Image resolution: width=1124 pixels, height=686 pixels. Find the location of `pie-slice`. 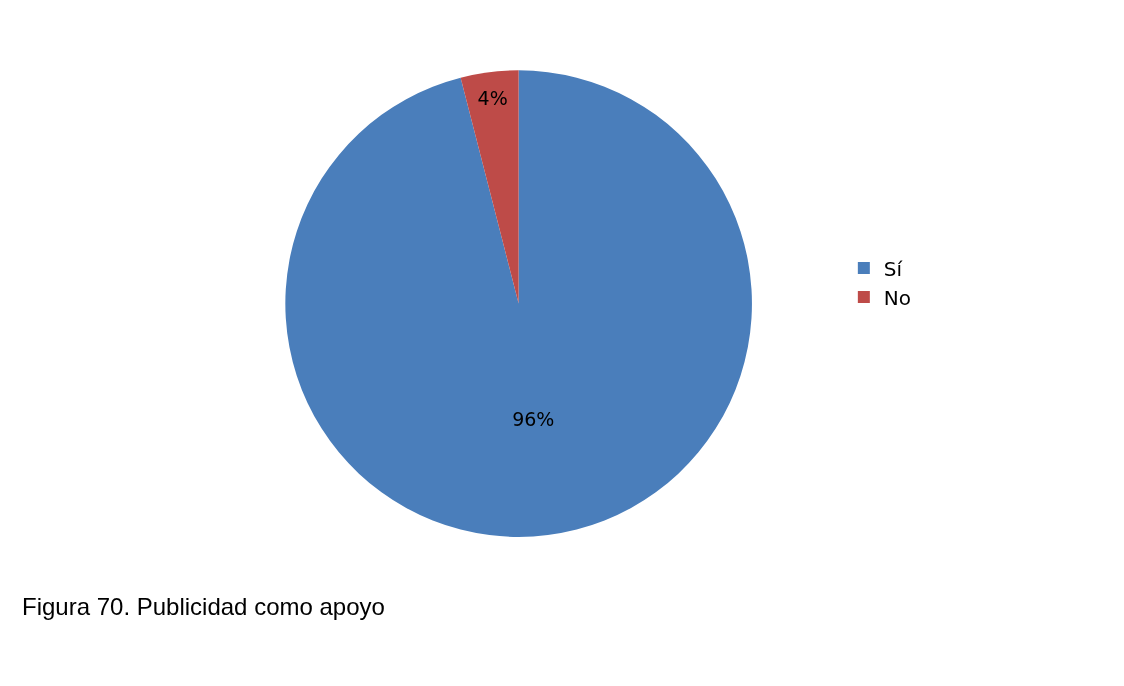

pie-slice is located at coordinates (489, 187).